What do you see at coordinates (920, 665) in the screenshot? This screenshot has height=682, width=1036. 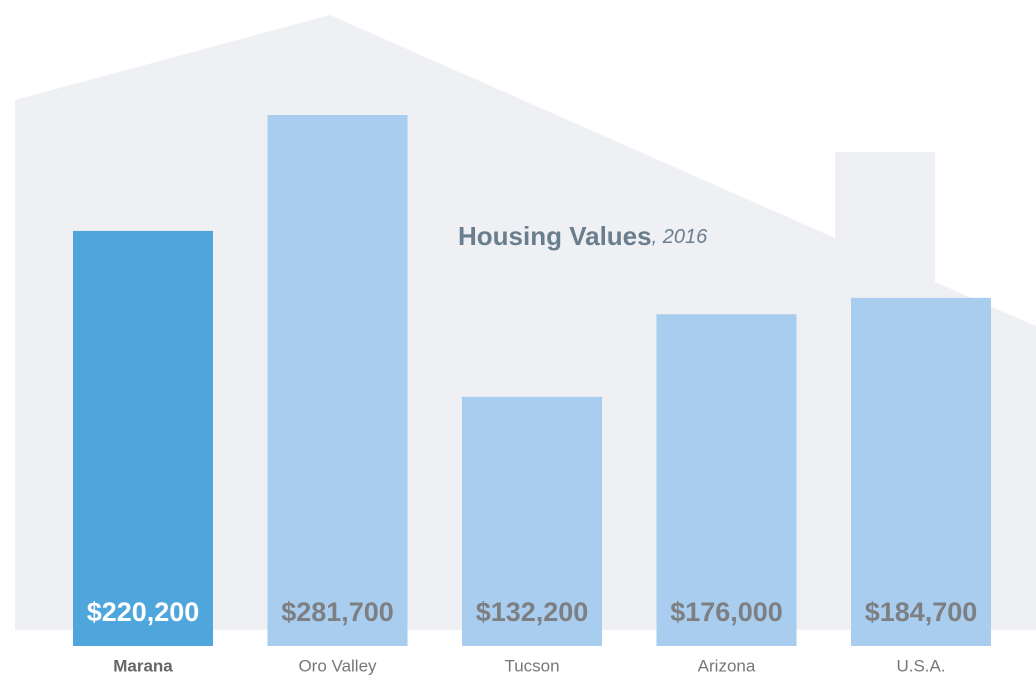 I see `x-tick-label: U.S.A.` at bounding box center [920, 665].